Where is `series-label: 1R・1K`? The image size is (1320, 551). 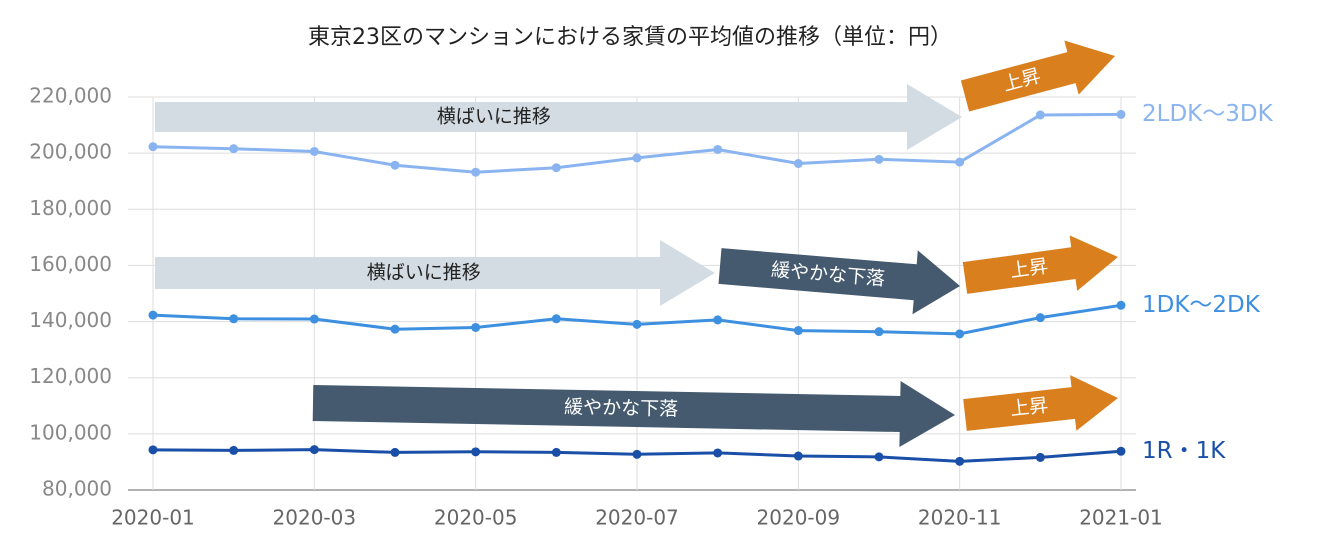 series-label: 1R・1K is located at coordinates (1184, 451).